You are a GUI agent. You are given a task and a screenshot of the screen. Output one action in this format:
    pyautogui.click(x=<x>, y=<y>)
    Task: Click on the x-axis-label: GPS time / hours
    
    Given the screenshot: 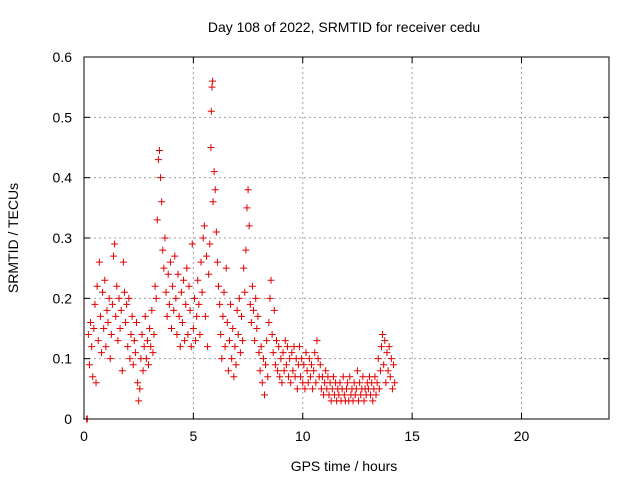 What is the action you would take?
    pyautogui.click(x=344, y=466)
    